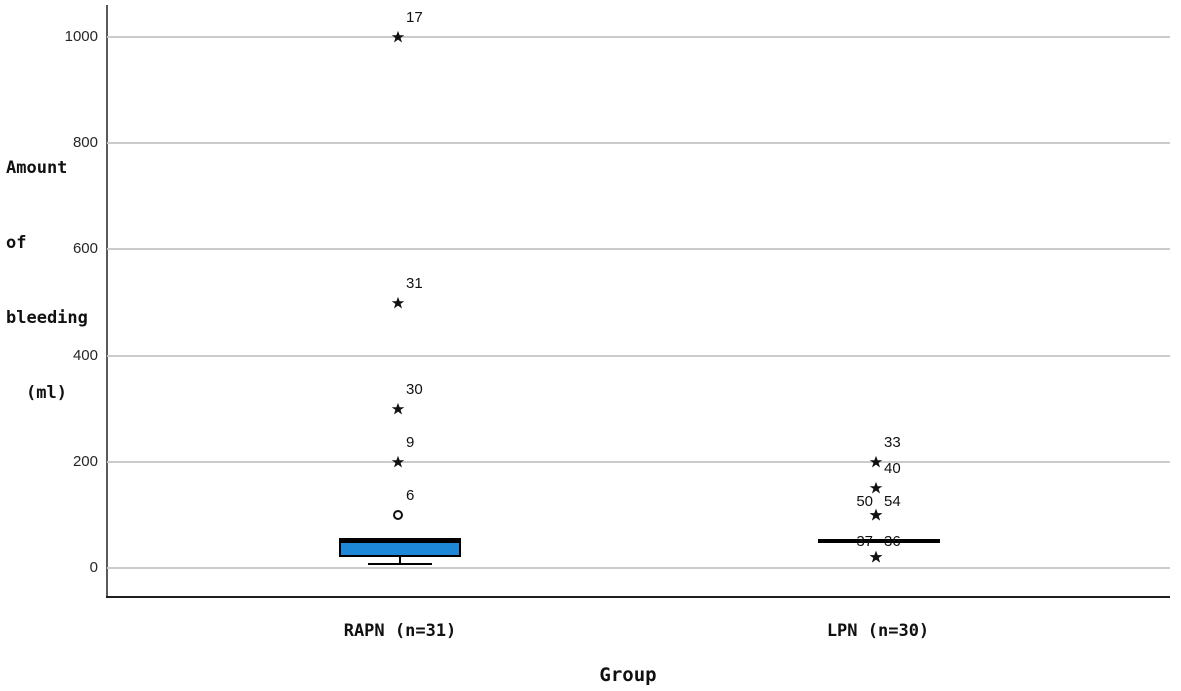  I want to click on outlier-case-label: 17, so click(414, 17).